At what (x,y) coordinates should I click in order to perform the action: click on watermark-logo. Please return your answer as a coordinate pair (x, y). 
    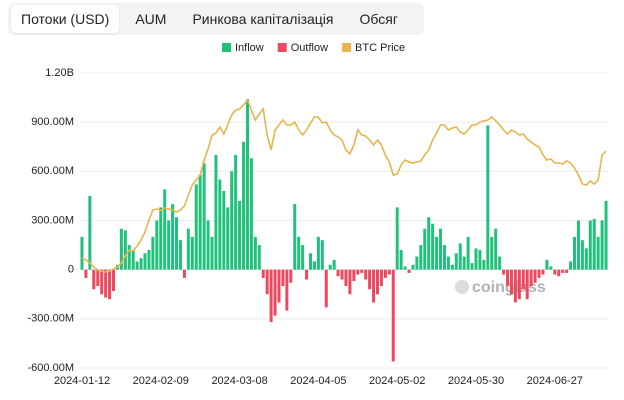
    Looking at the image, I should click on (462, 287).